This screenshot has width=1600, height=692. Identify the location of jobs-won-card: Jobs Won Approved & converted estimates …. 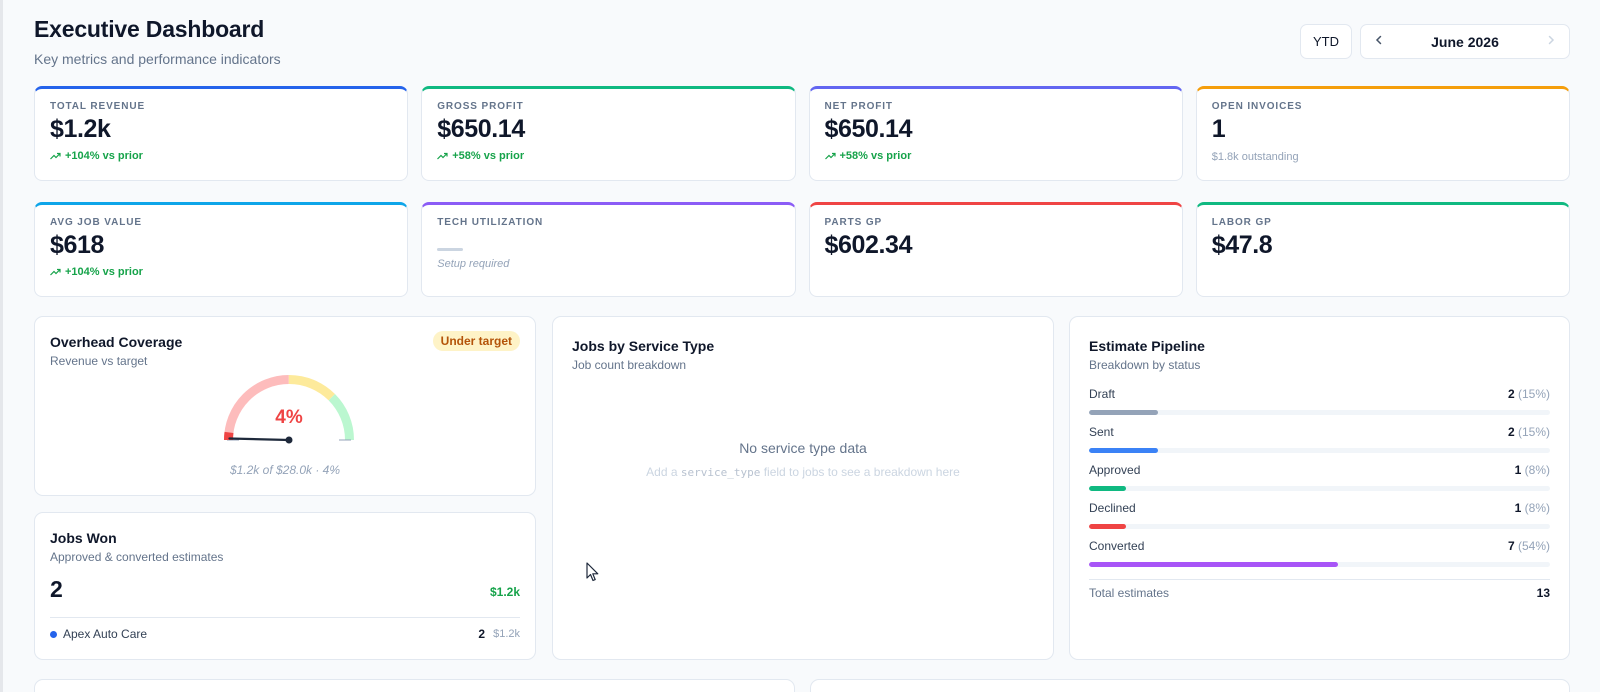
(285, 586).